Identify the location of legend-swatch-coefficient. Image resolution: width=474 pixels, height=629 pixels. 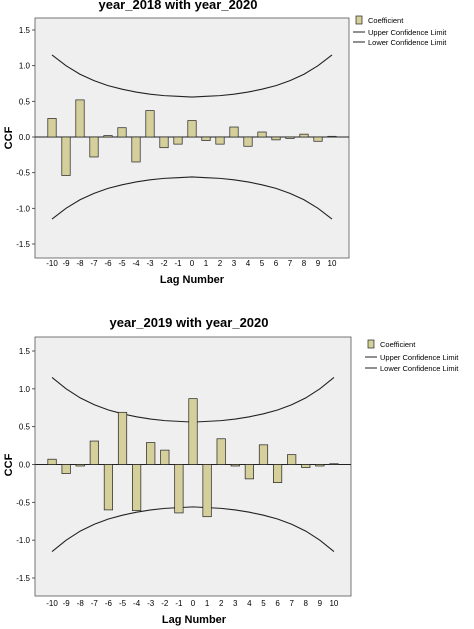
(371, 344).